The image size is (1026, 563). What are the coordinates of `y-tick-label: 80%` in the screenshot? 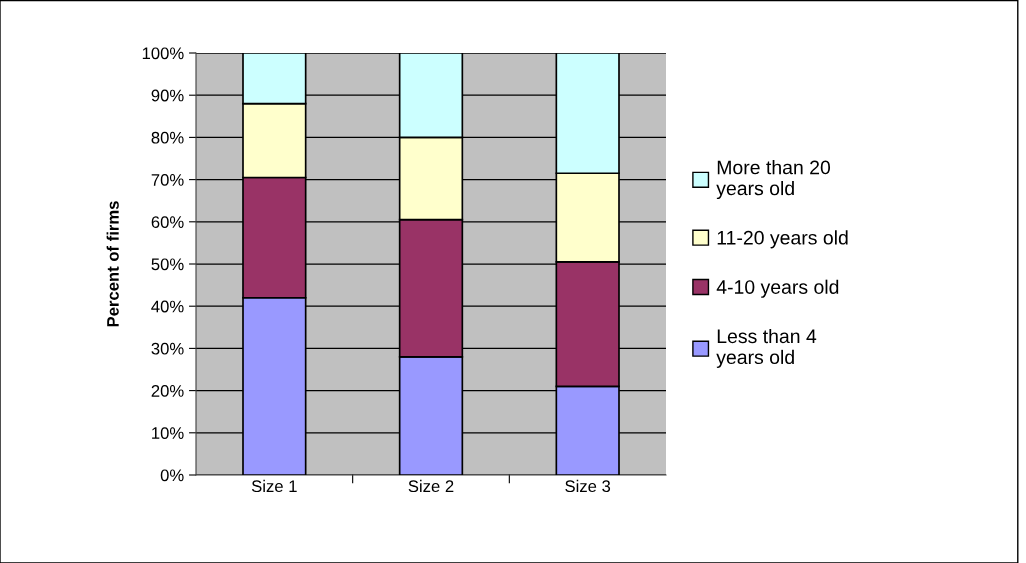 It's located at (167, 137).